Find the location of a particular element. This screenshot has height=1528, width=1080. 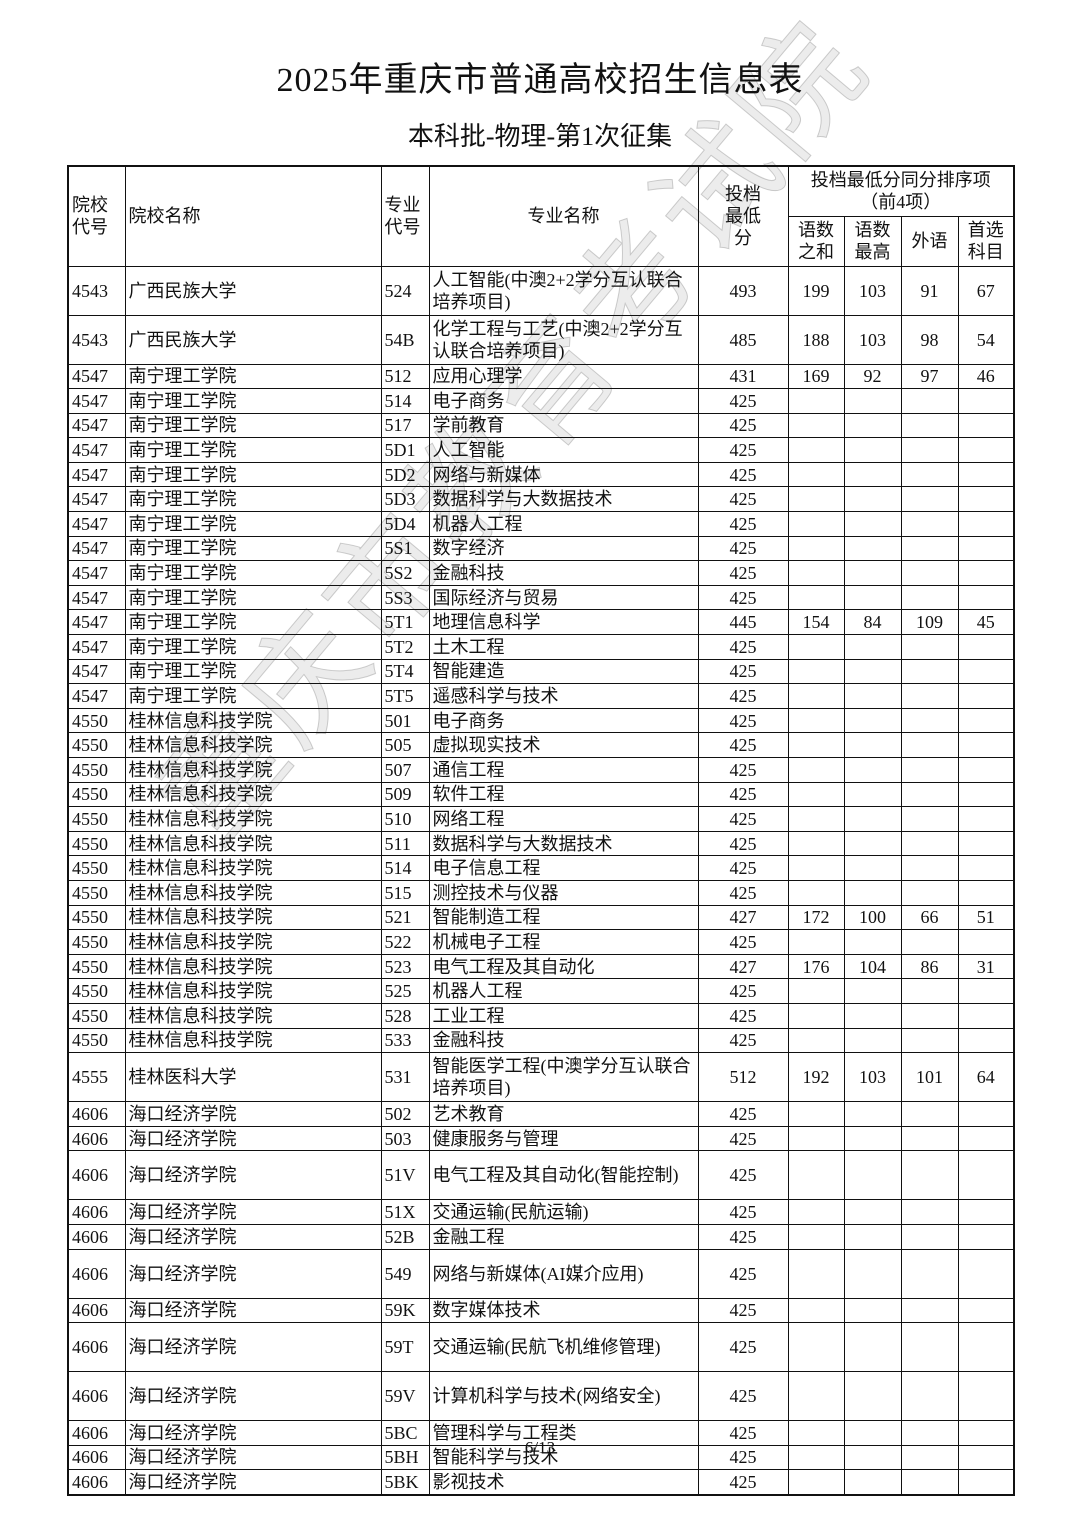

cell-major-code: 509 is located at coordinates (405, 794).